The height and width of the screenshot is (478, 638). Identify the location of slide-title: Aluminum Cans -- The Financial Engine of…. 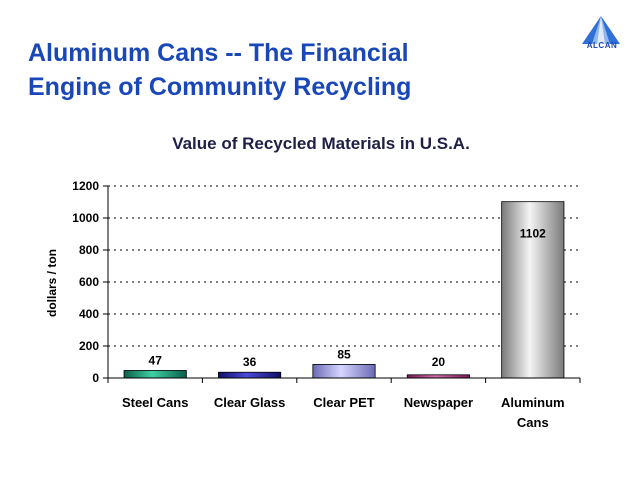
(288, 70).